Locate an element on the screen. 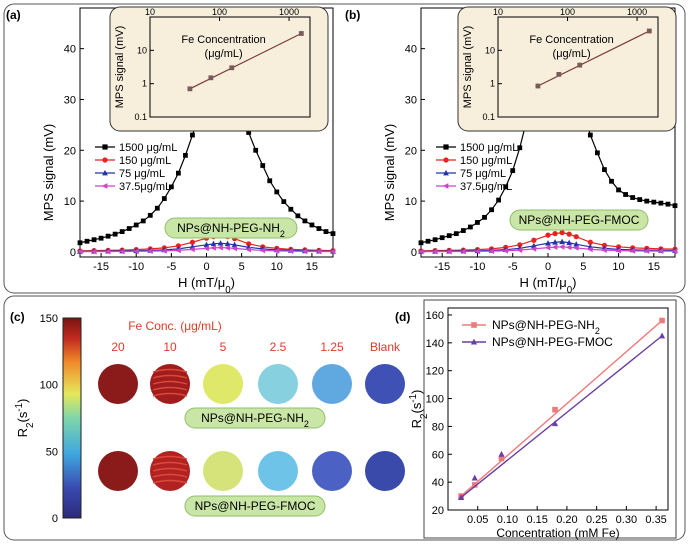  panel-label-a: (a) is located at coordinates (13, 15).